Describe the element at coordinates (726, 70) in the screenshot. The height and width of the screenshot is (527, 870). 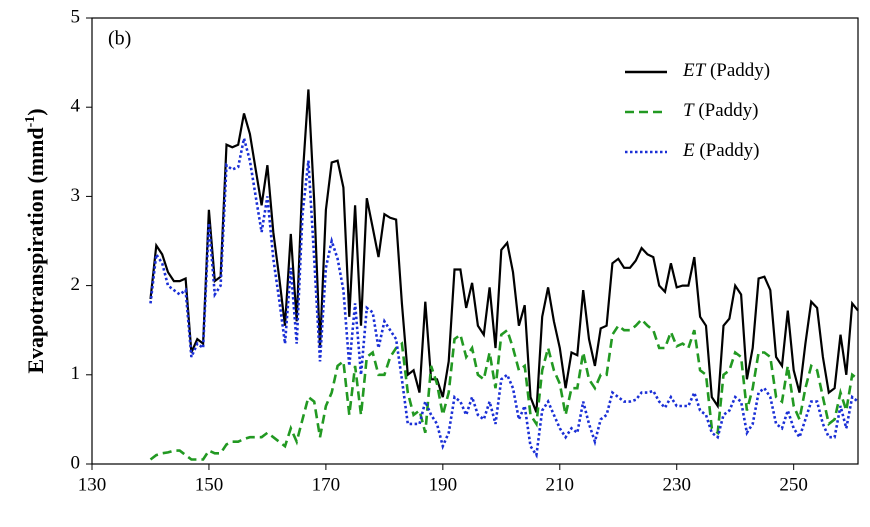
I see `legend-label: ET (Paddy)` at that location.